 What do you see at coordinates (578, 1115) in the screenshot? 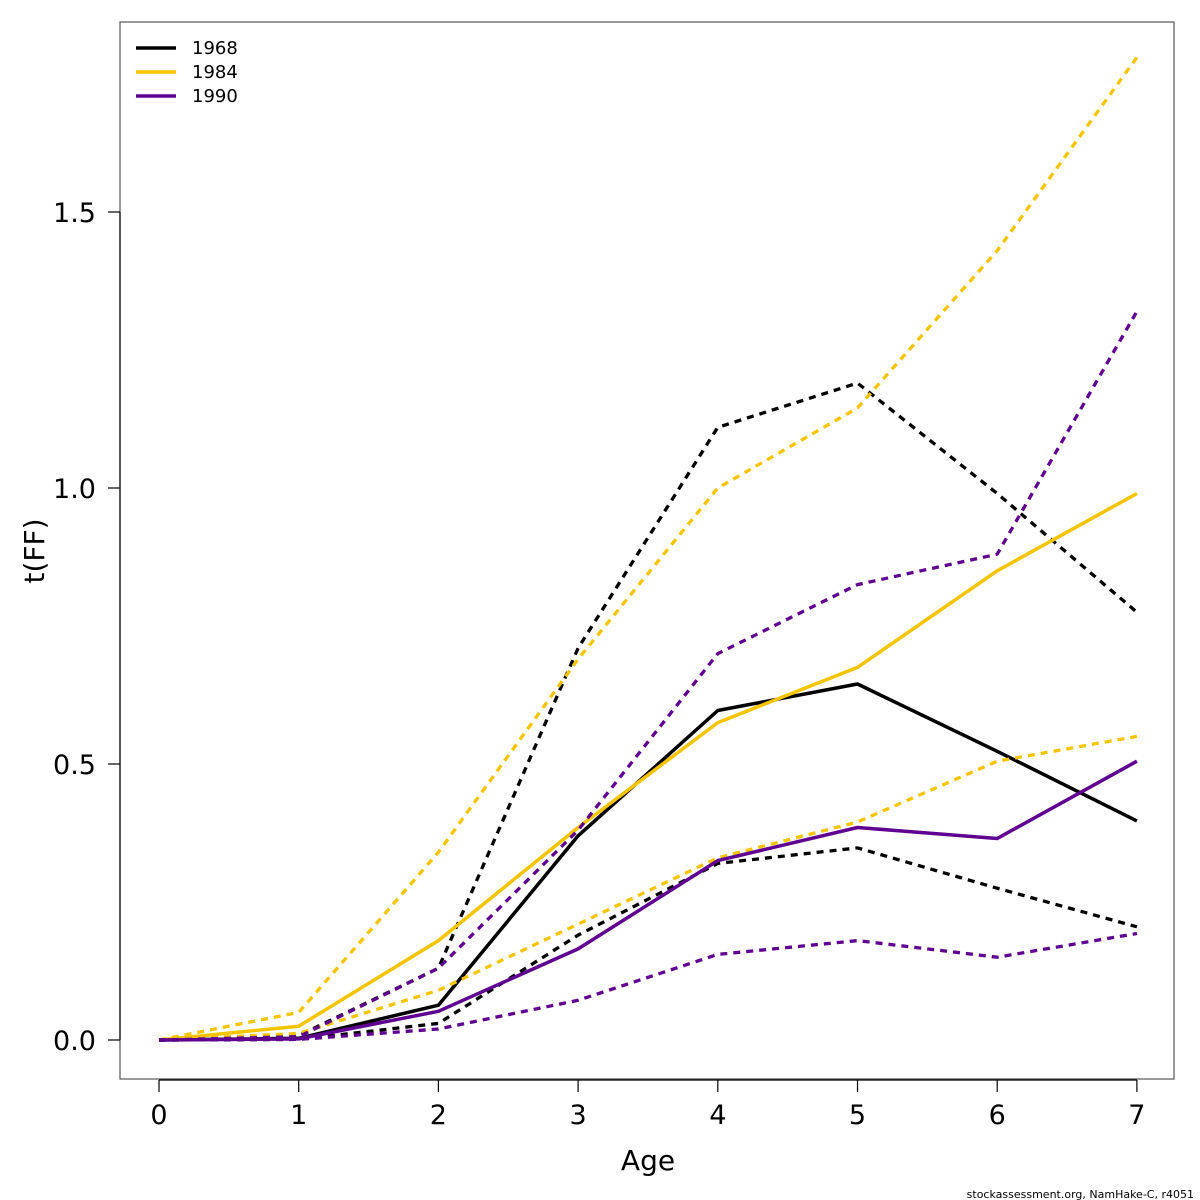
I see `x-tick-label-3: 3` at bounding box center [578, 1115].